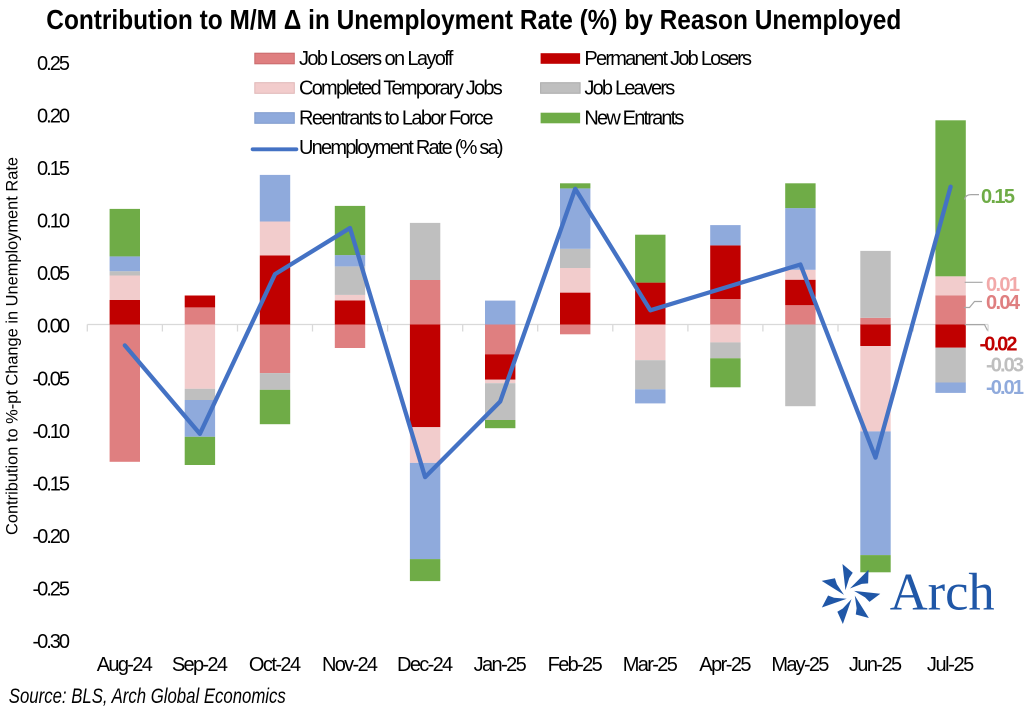 The image size is (1024, 708). Describe the element at coordinates (500, 665) in the screenshot. I see `svg-text: Jan-25` at that location.